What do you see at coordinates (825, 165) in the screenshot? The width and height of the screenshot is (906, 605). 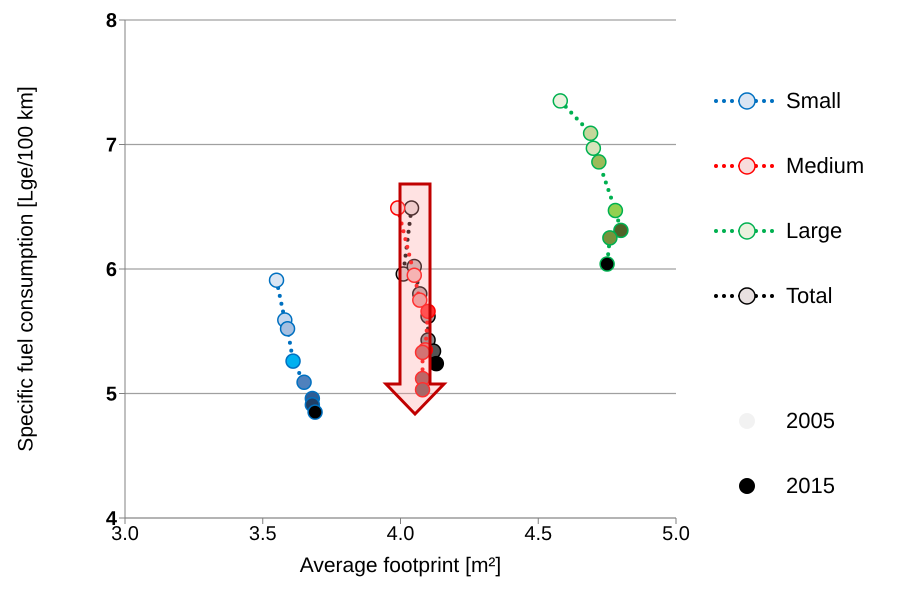 I see `legend-label: Medium` at bounding box center [825, 165].